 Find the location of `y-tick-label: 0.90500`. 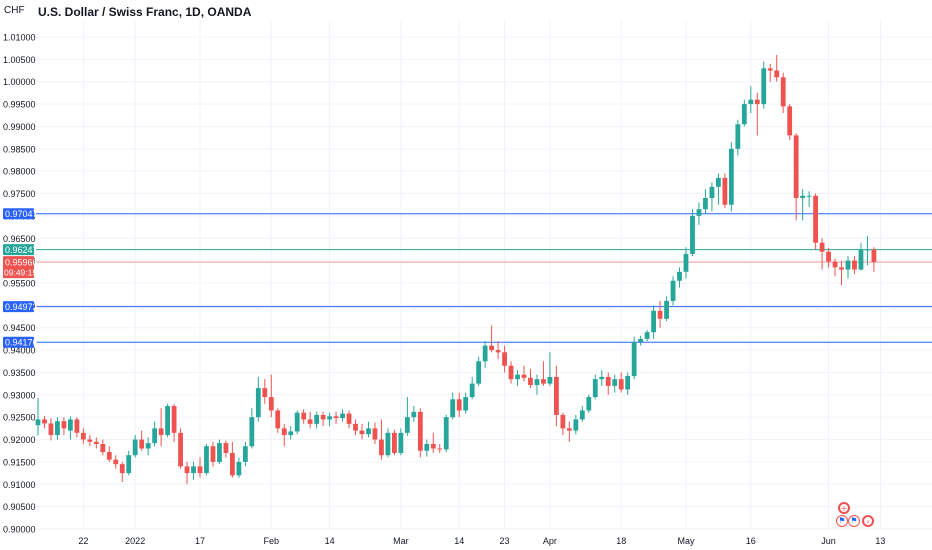

y-tick-label: 0.90500 is located at coordinates (19, 507).